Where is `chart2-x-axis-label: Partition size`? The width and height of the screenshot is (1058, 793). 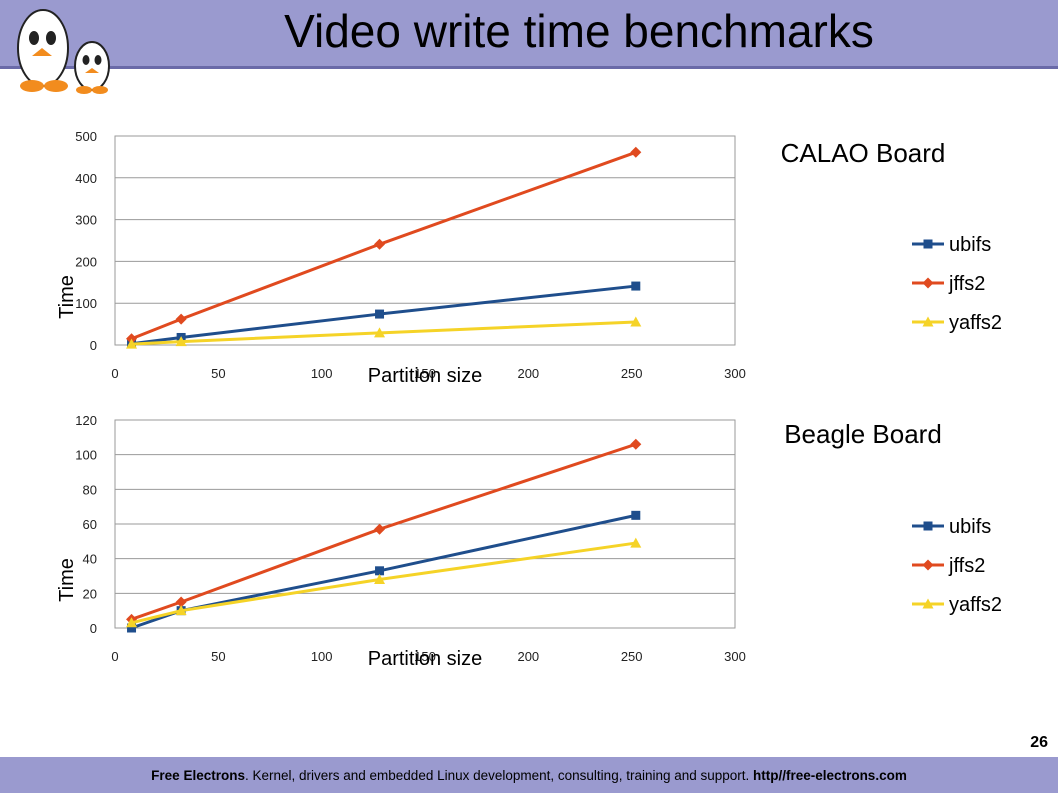 chart2-x-axis-label: Partition size is located at coordinates (425, 659).